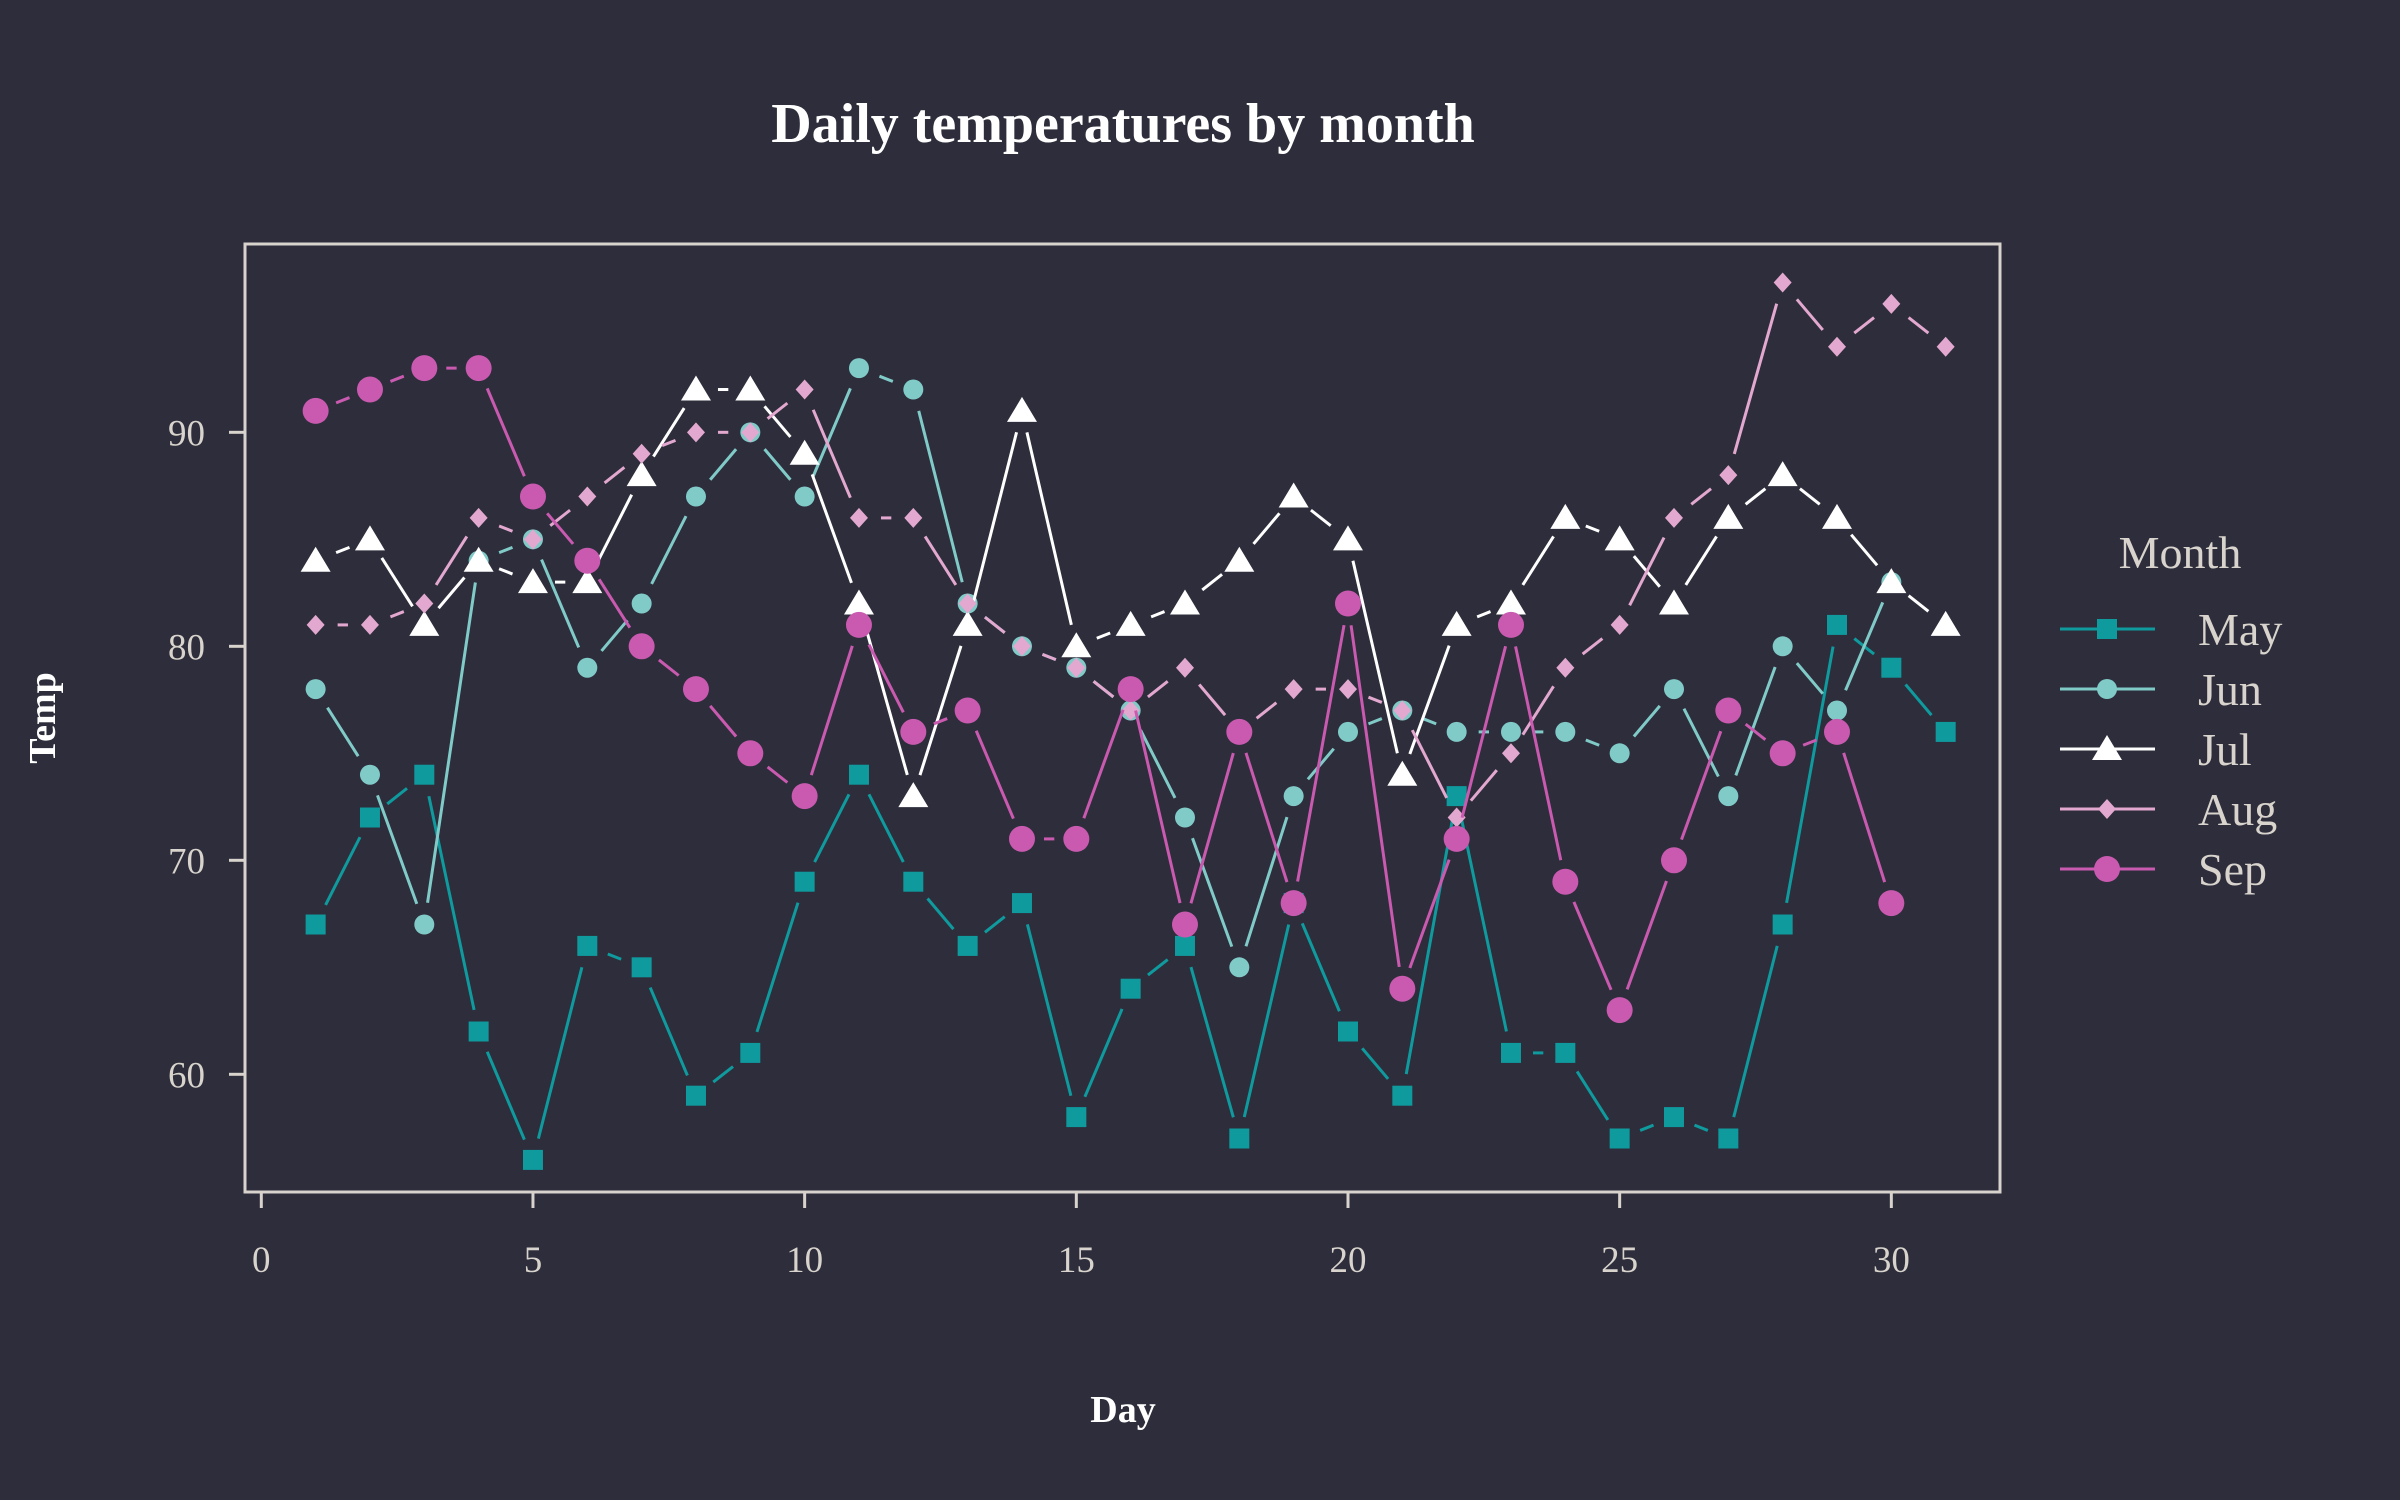 This screenshot has width=2400, height=1500. I want to click on legend-item-jun: Jun, so click(2161, 689).